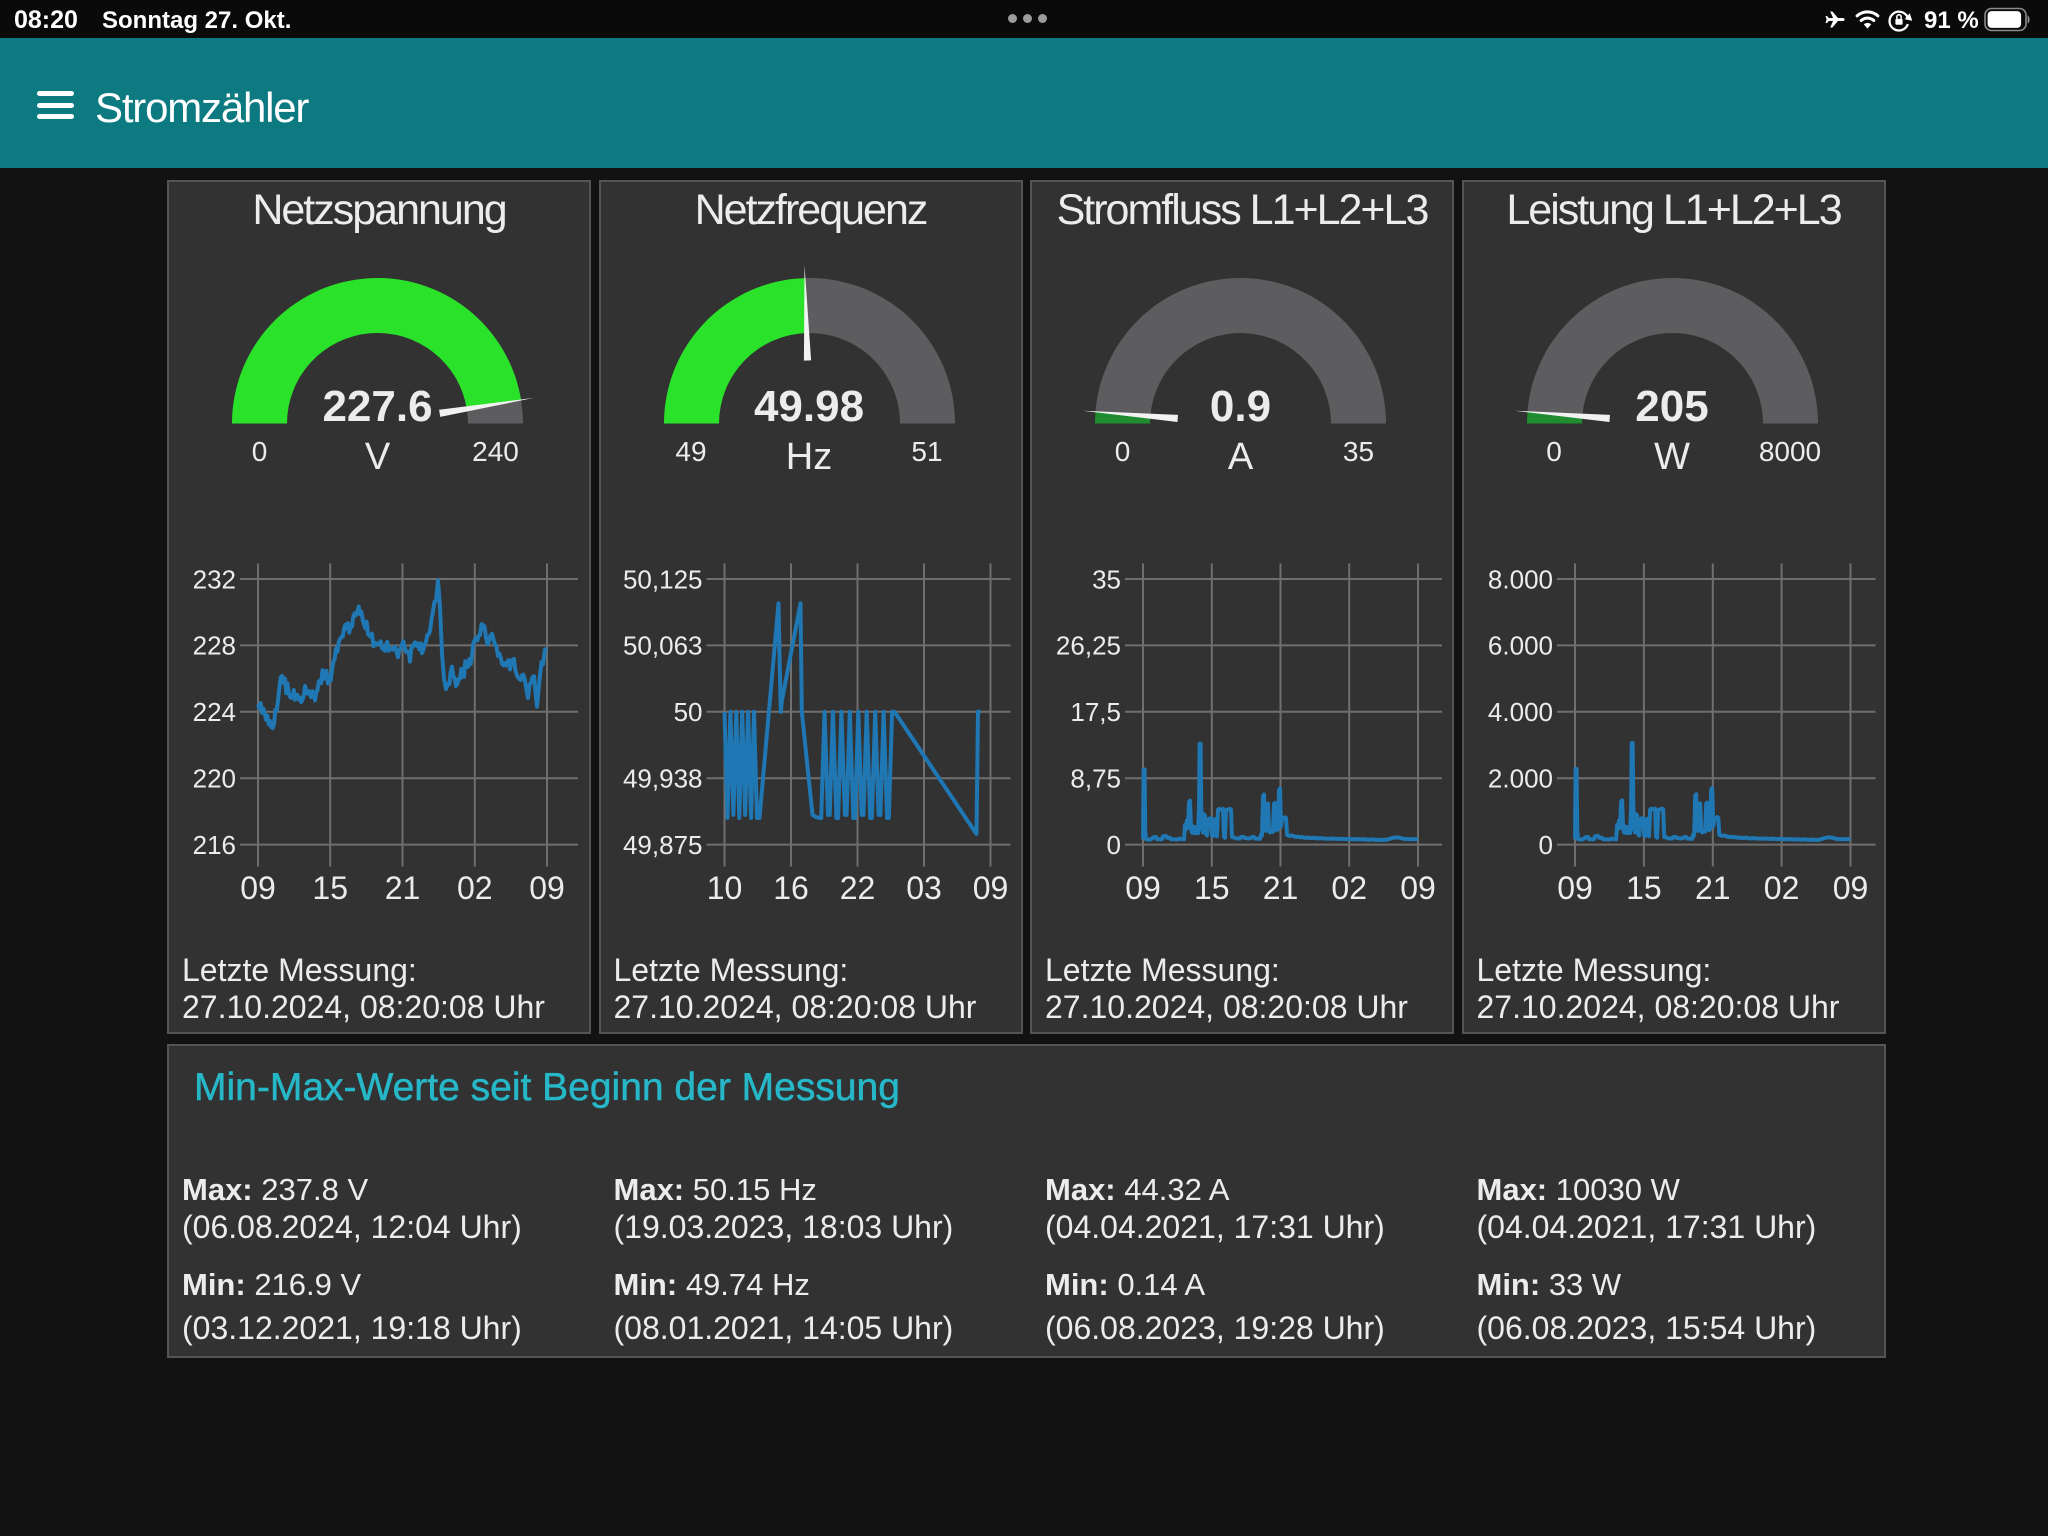 This screenshot has height=1536, width=2048. What do you see at coordinates (1095, 712) in the screenshot?
I see `svg-text: 17,5` at bounding box center [1095, 712].